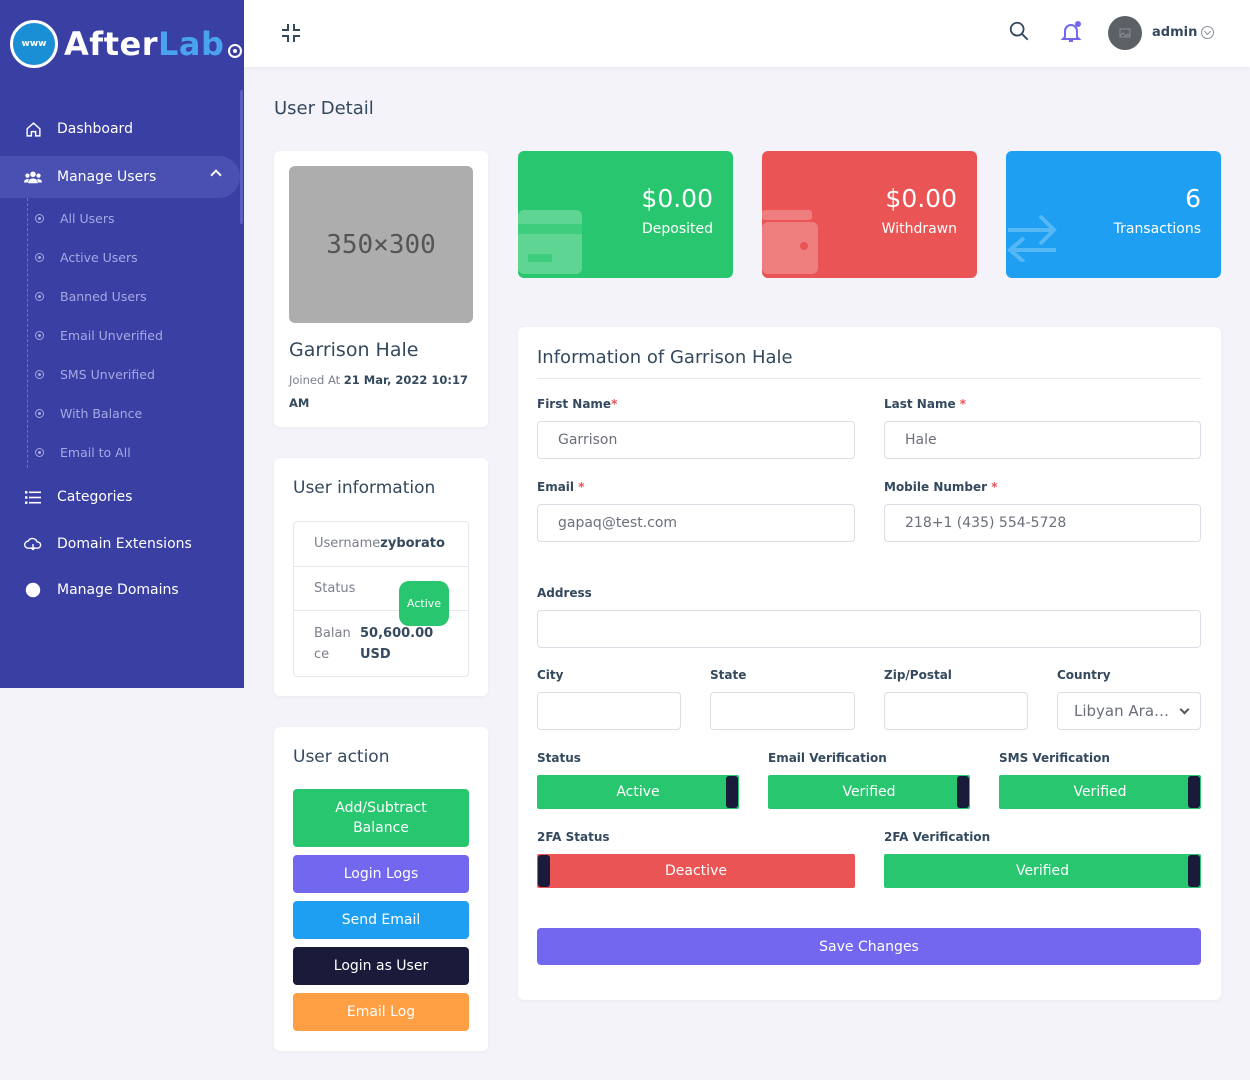 This screenshot has width=1250, height=1080. What do you see at coordinates (561, 487) in the screenshot?
I see `email-label: Email *` at bounding box center [561, 487].